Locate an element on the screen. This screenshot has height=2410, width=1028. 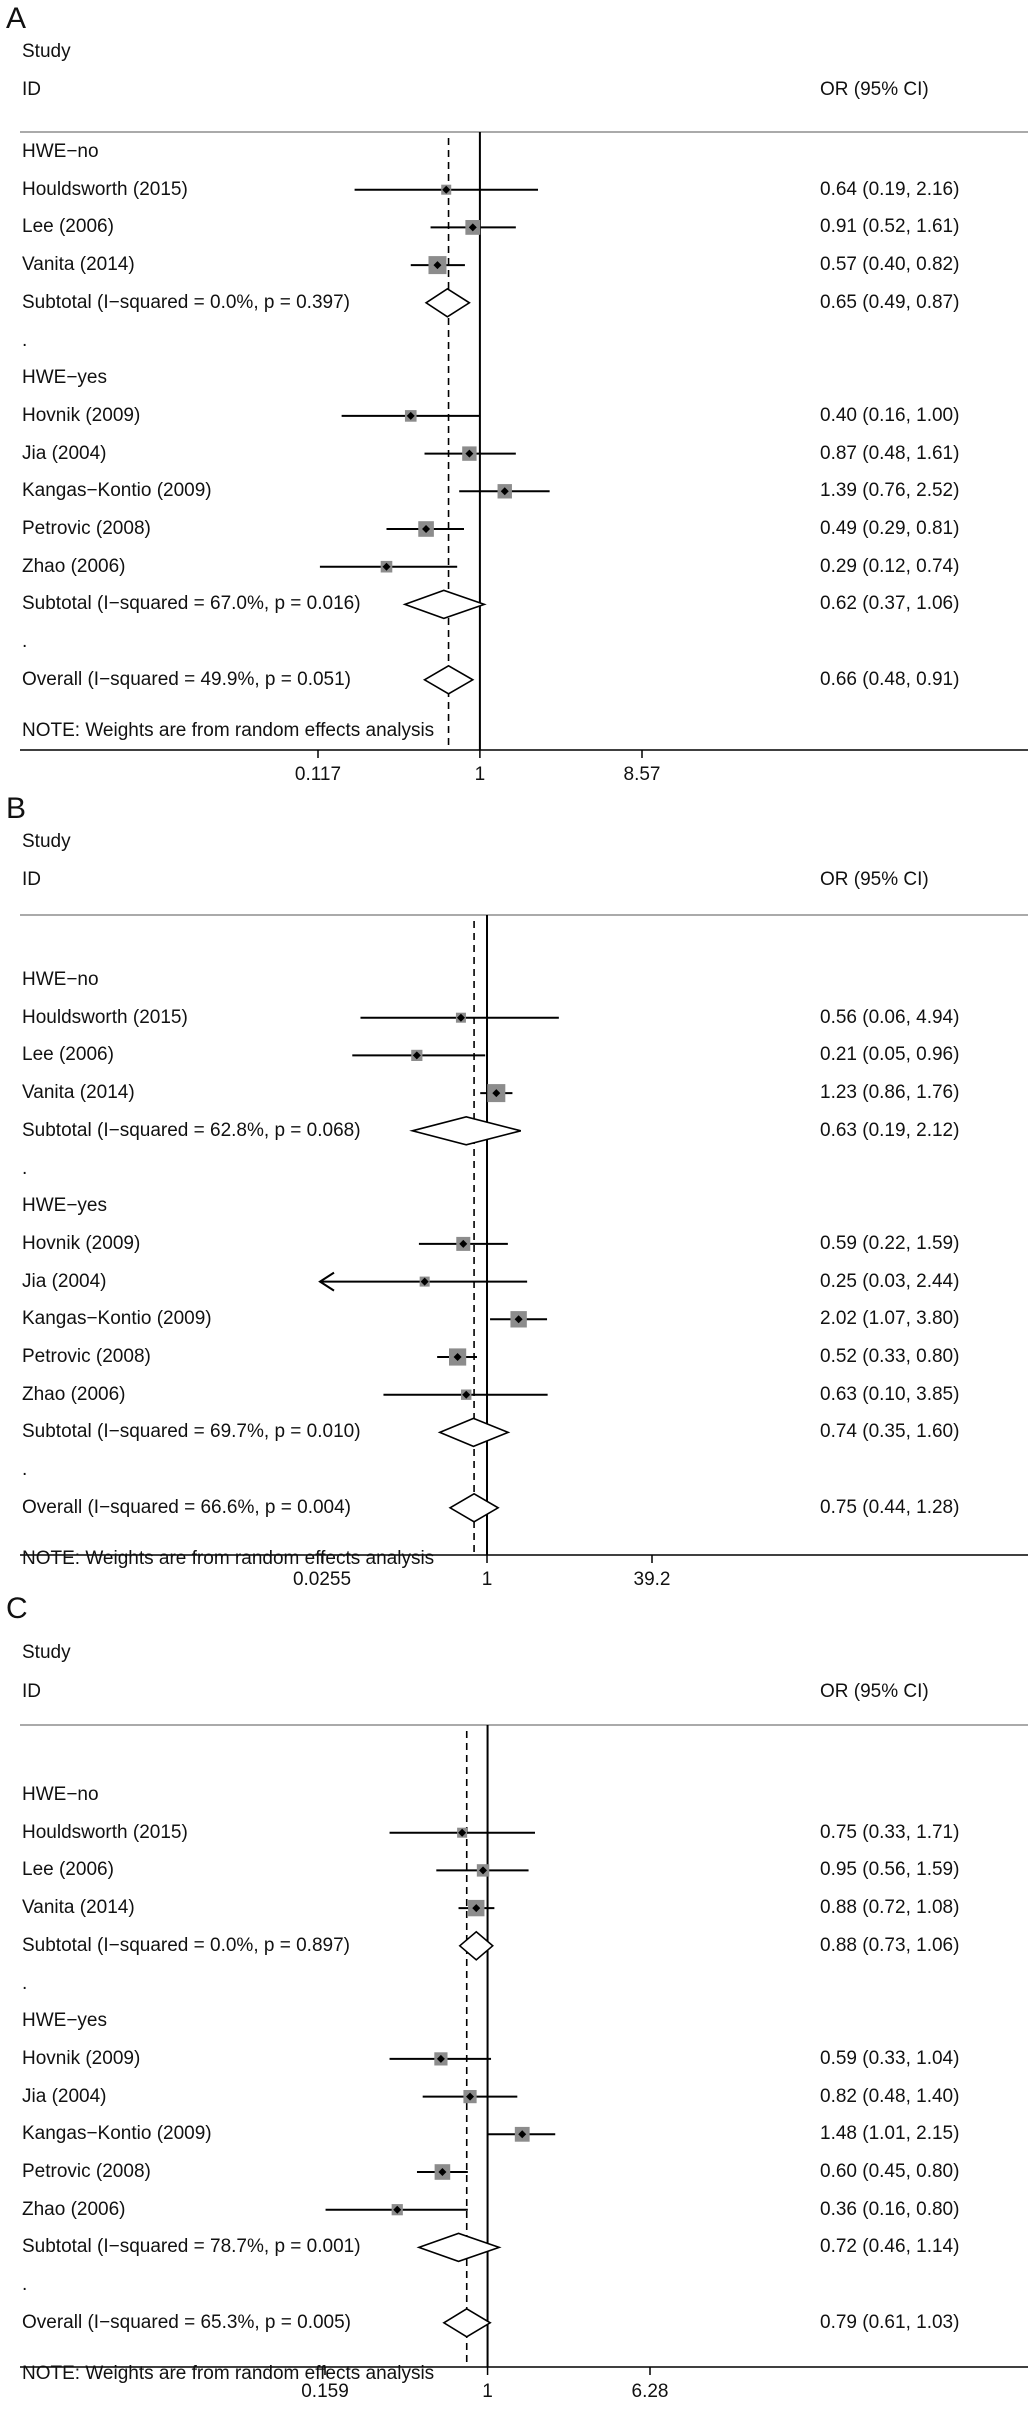
study-label: Lee (2006) is located at coordinates (68, 1055).